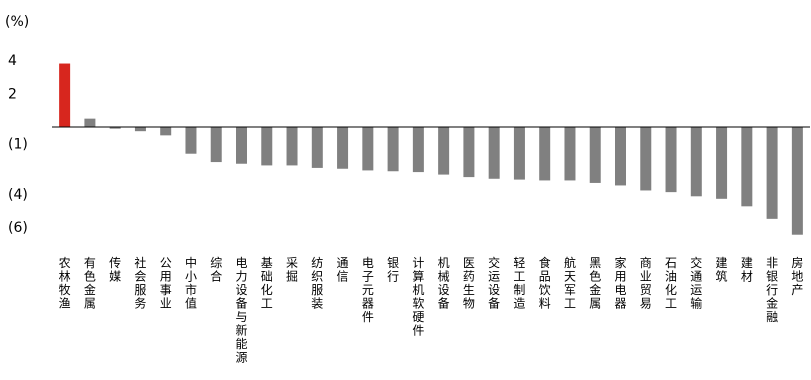 The image size is (811, 380). I want to click on x-tick-label: 农林牧渔, so click(65, 283).